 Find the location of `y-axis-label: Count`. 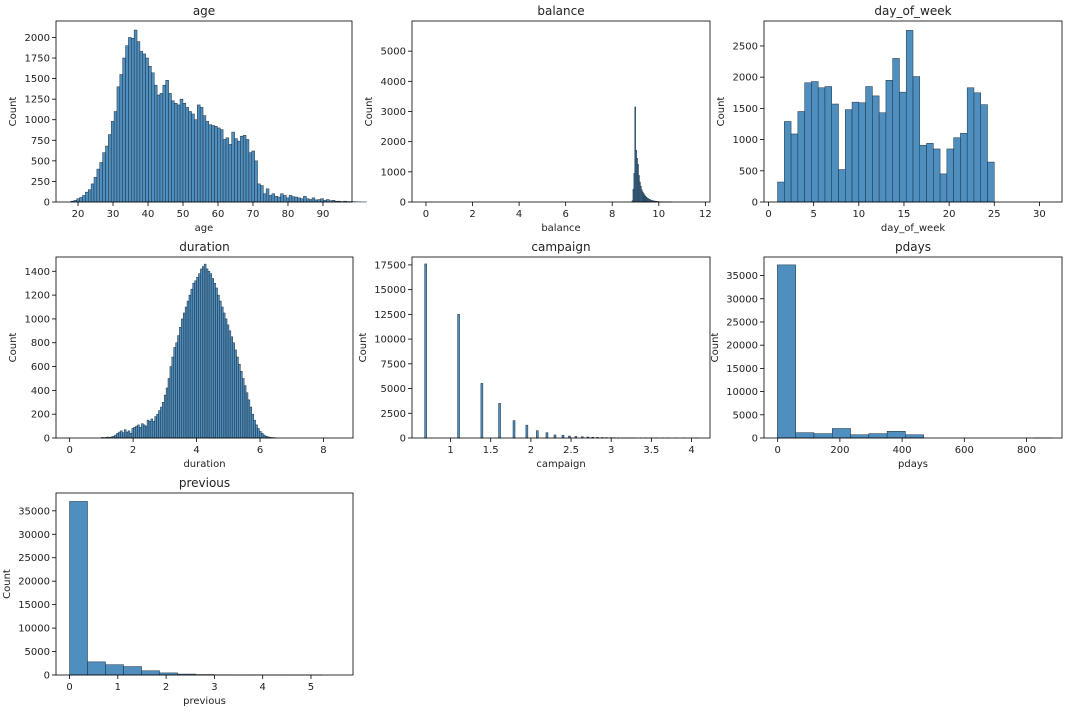

y-axis-label: Count is located at coordinates (369, 112).